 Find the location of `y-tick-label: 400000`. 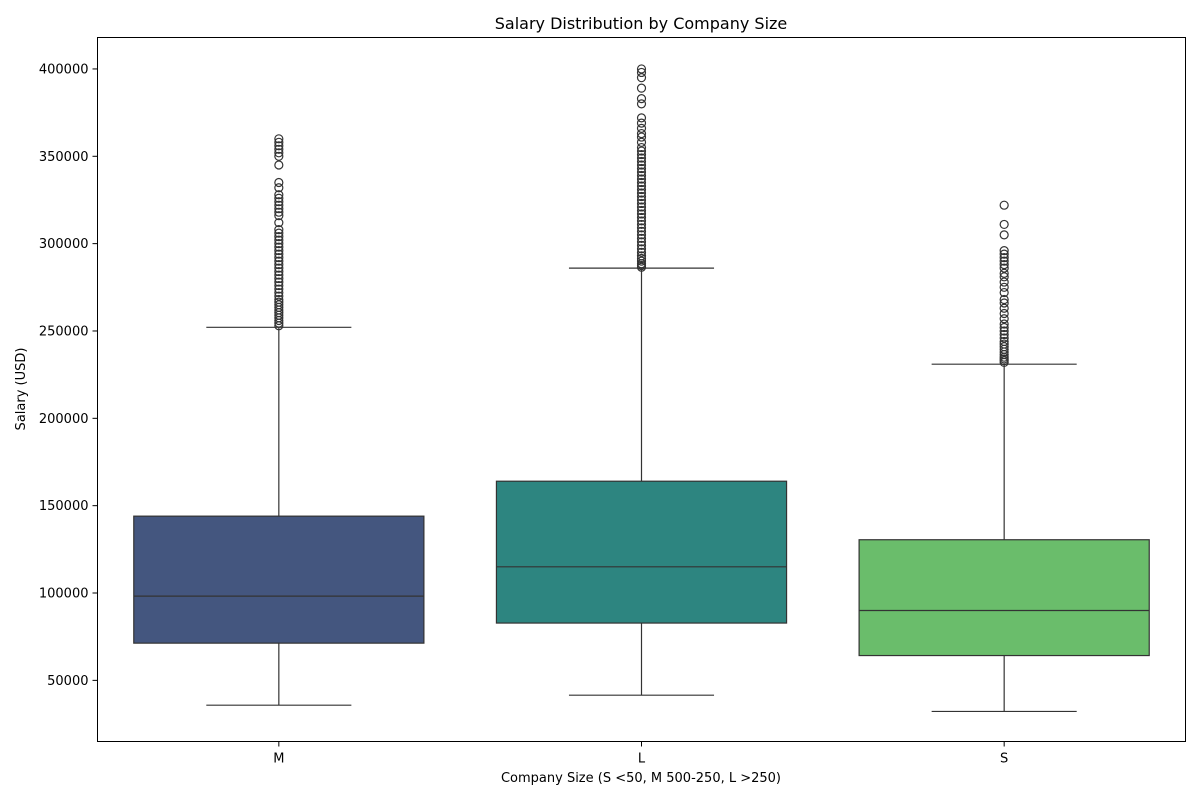

y-tick-label: 400000 is located at coordinates (64, 69).